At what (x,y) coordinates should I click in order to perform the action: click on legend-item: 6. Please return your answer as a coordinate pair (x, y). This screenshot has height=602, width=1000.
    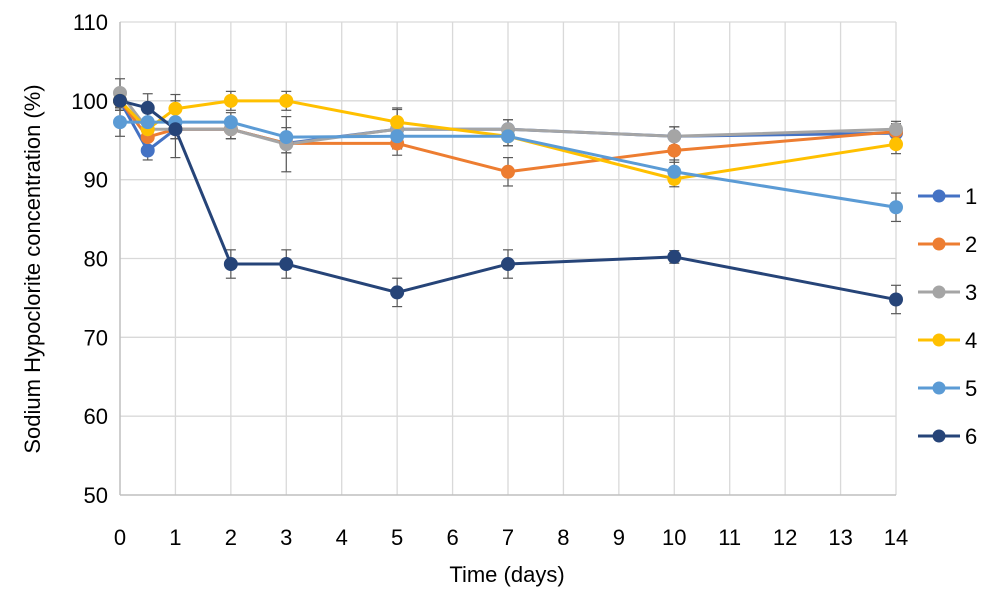
    Looking at the image, I should click on (947, 436).